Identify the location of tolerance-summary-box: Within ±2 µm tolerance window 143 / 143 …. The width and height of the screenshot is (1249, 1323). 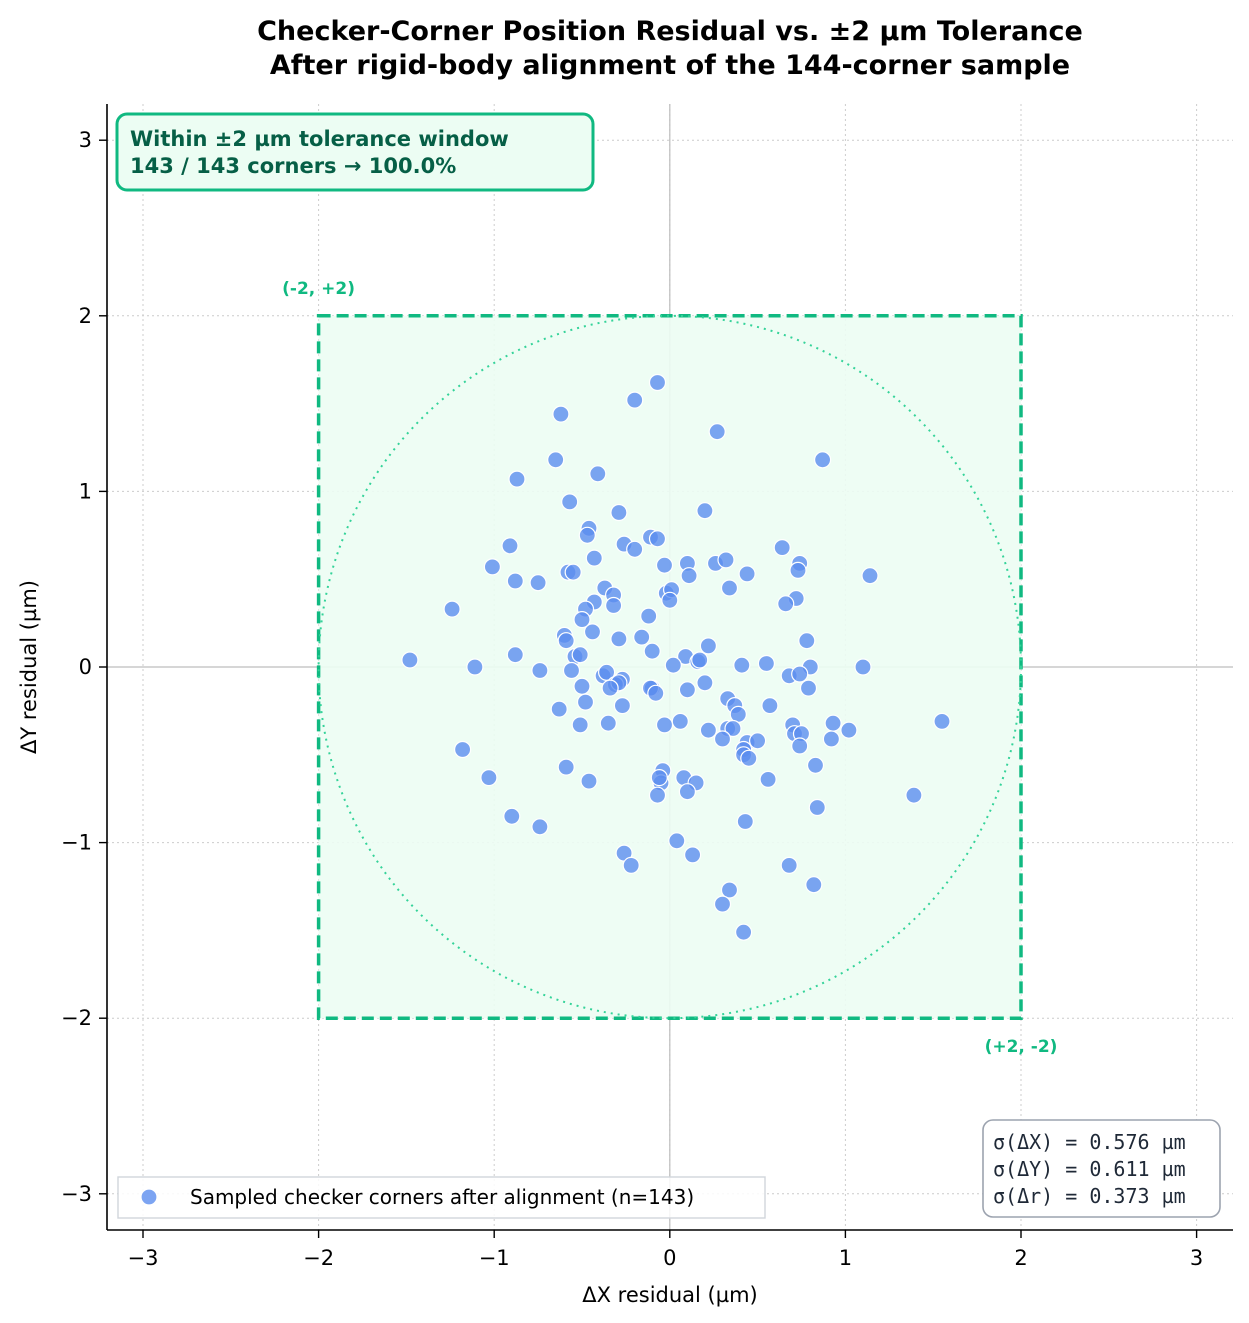
(355, 152).